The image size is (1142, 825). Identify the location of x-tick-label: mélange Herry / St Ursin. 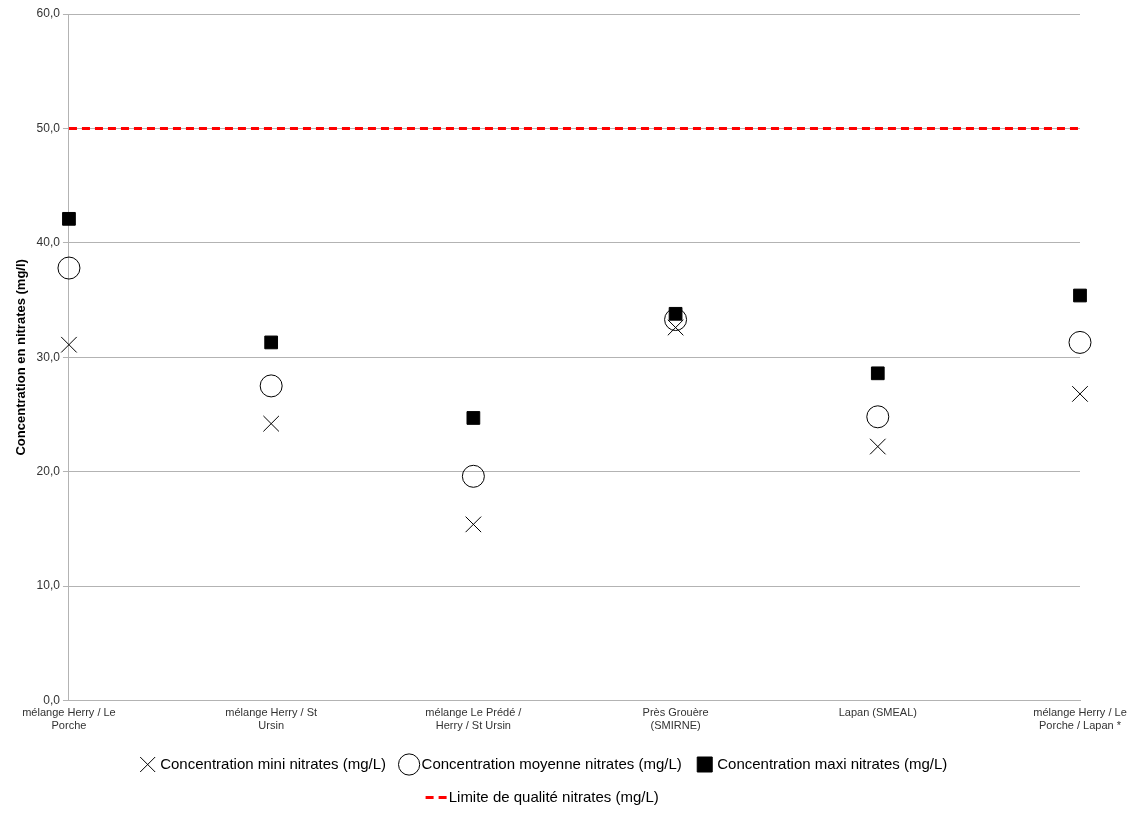
(271, 719).